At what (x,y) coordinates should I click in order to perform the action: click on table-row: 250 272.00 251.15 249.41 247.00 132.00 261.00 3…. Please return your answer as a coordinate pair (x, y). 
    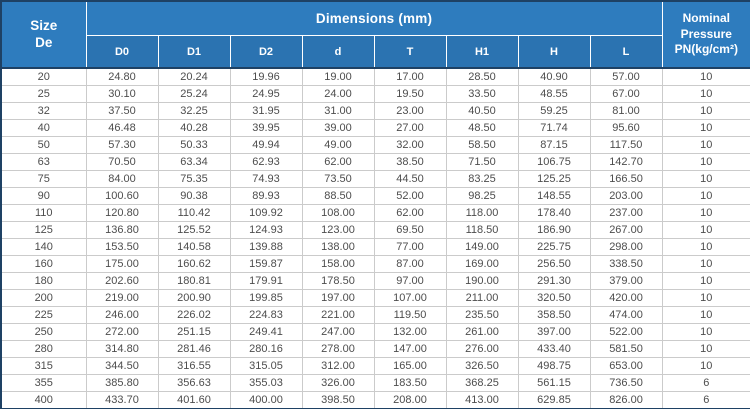
    Looking at the image, I should click on (375, 332).